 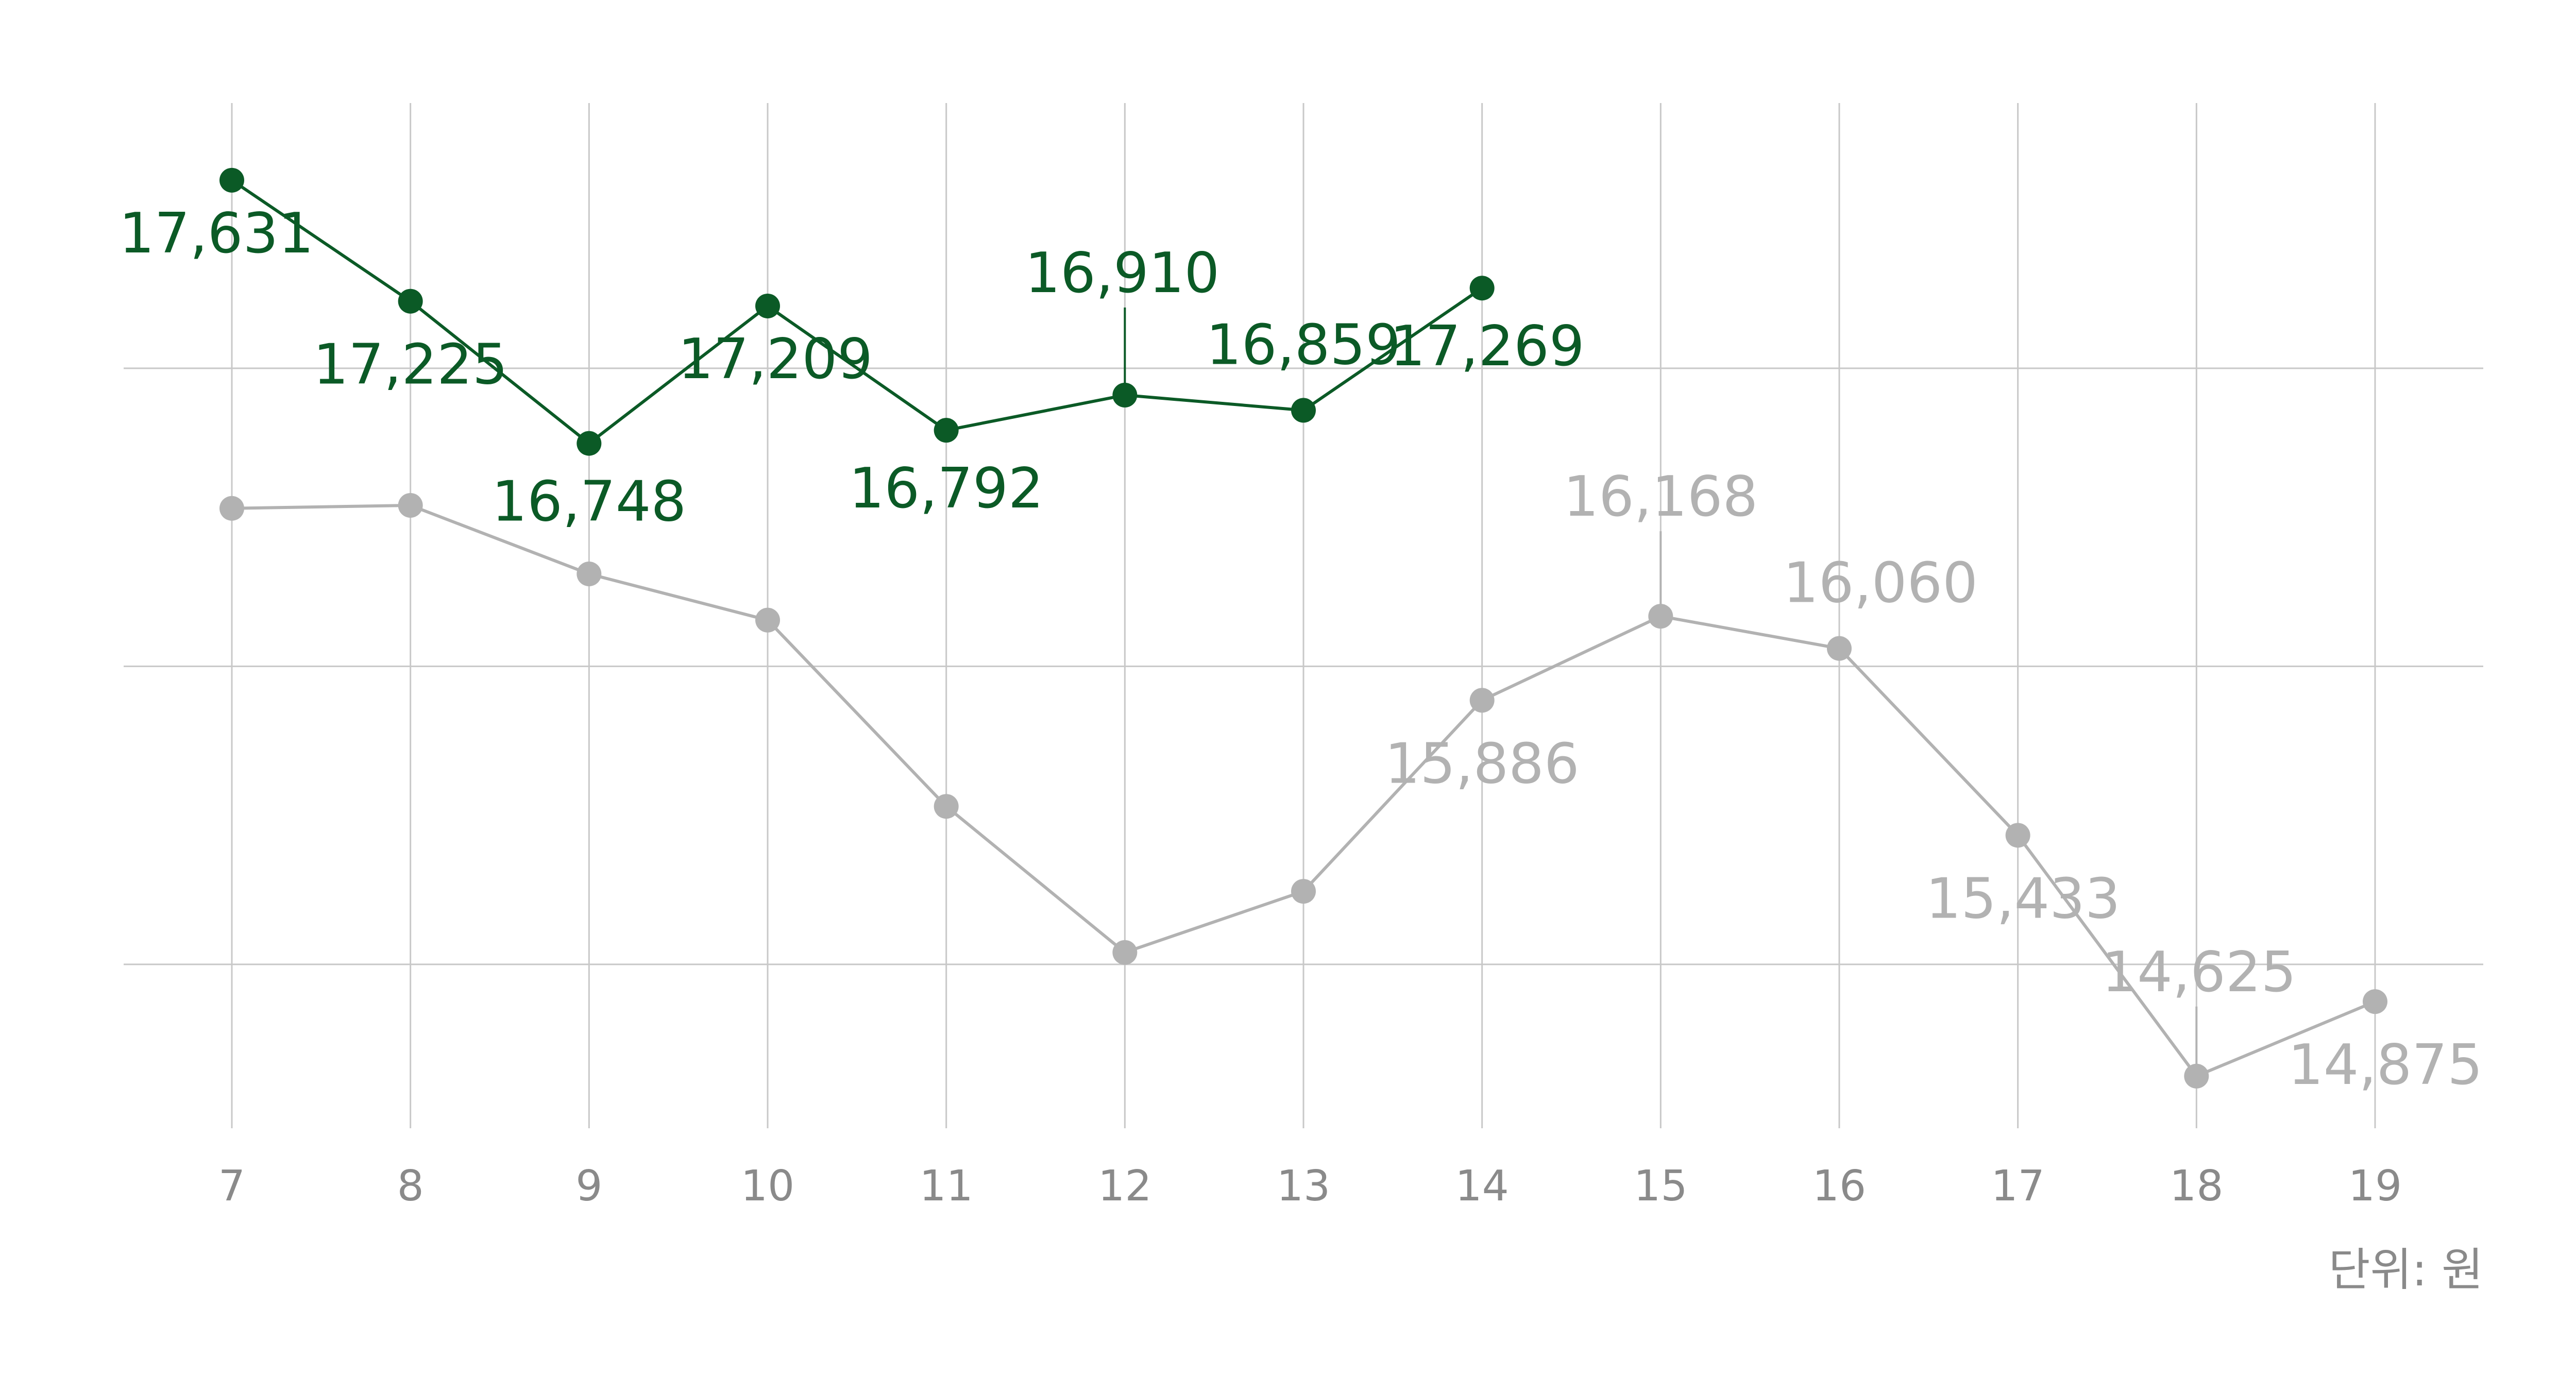 I want to click on x-axis-ticks: 7 8 9 10 11 12 13 14 15 16 17 18 19, so click(x=1310, y=1186).